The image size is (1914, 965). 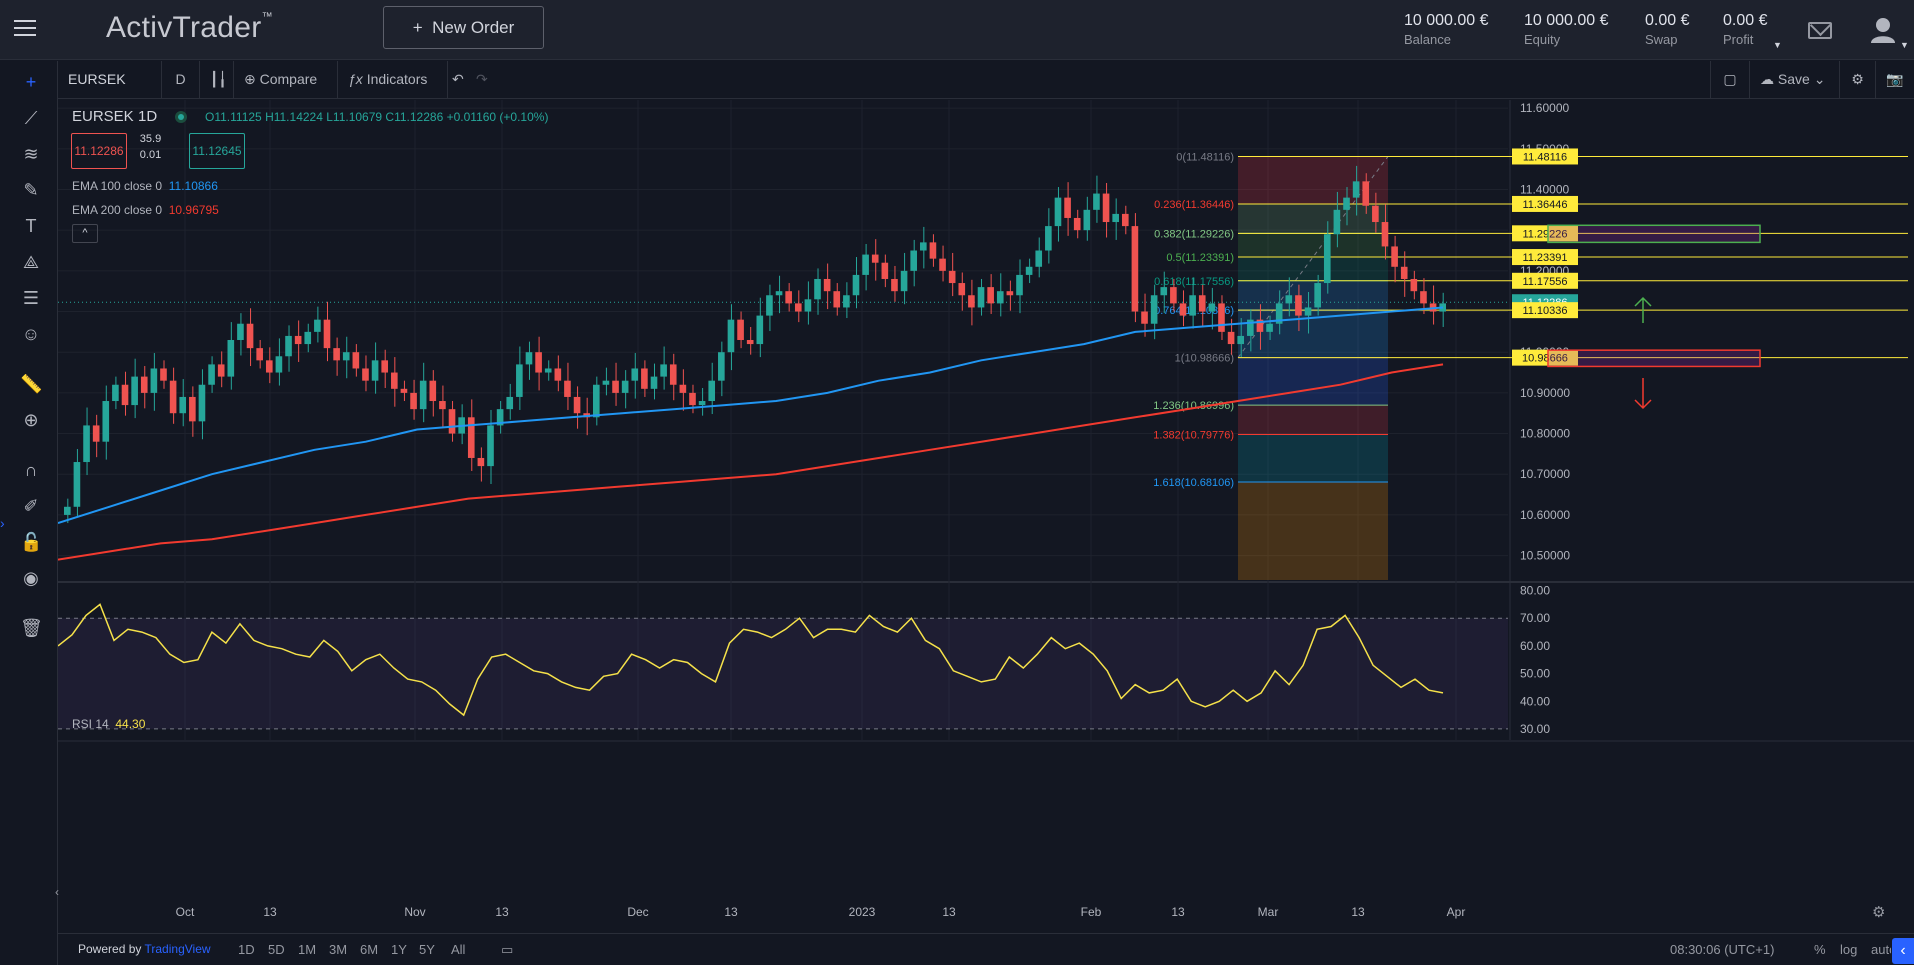 I want to click on side-panel-toggle-icon: ‹, so click(x=1903, y=951).